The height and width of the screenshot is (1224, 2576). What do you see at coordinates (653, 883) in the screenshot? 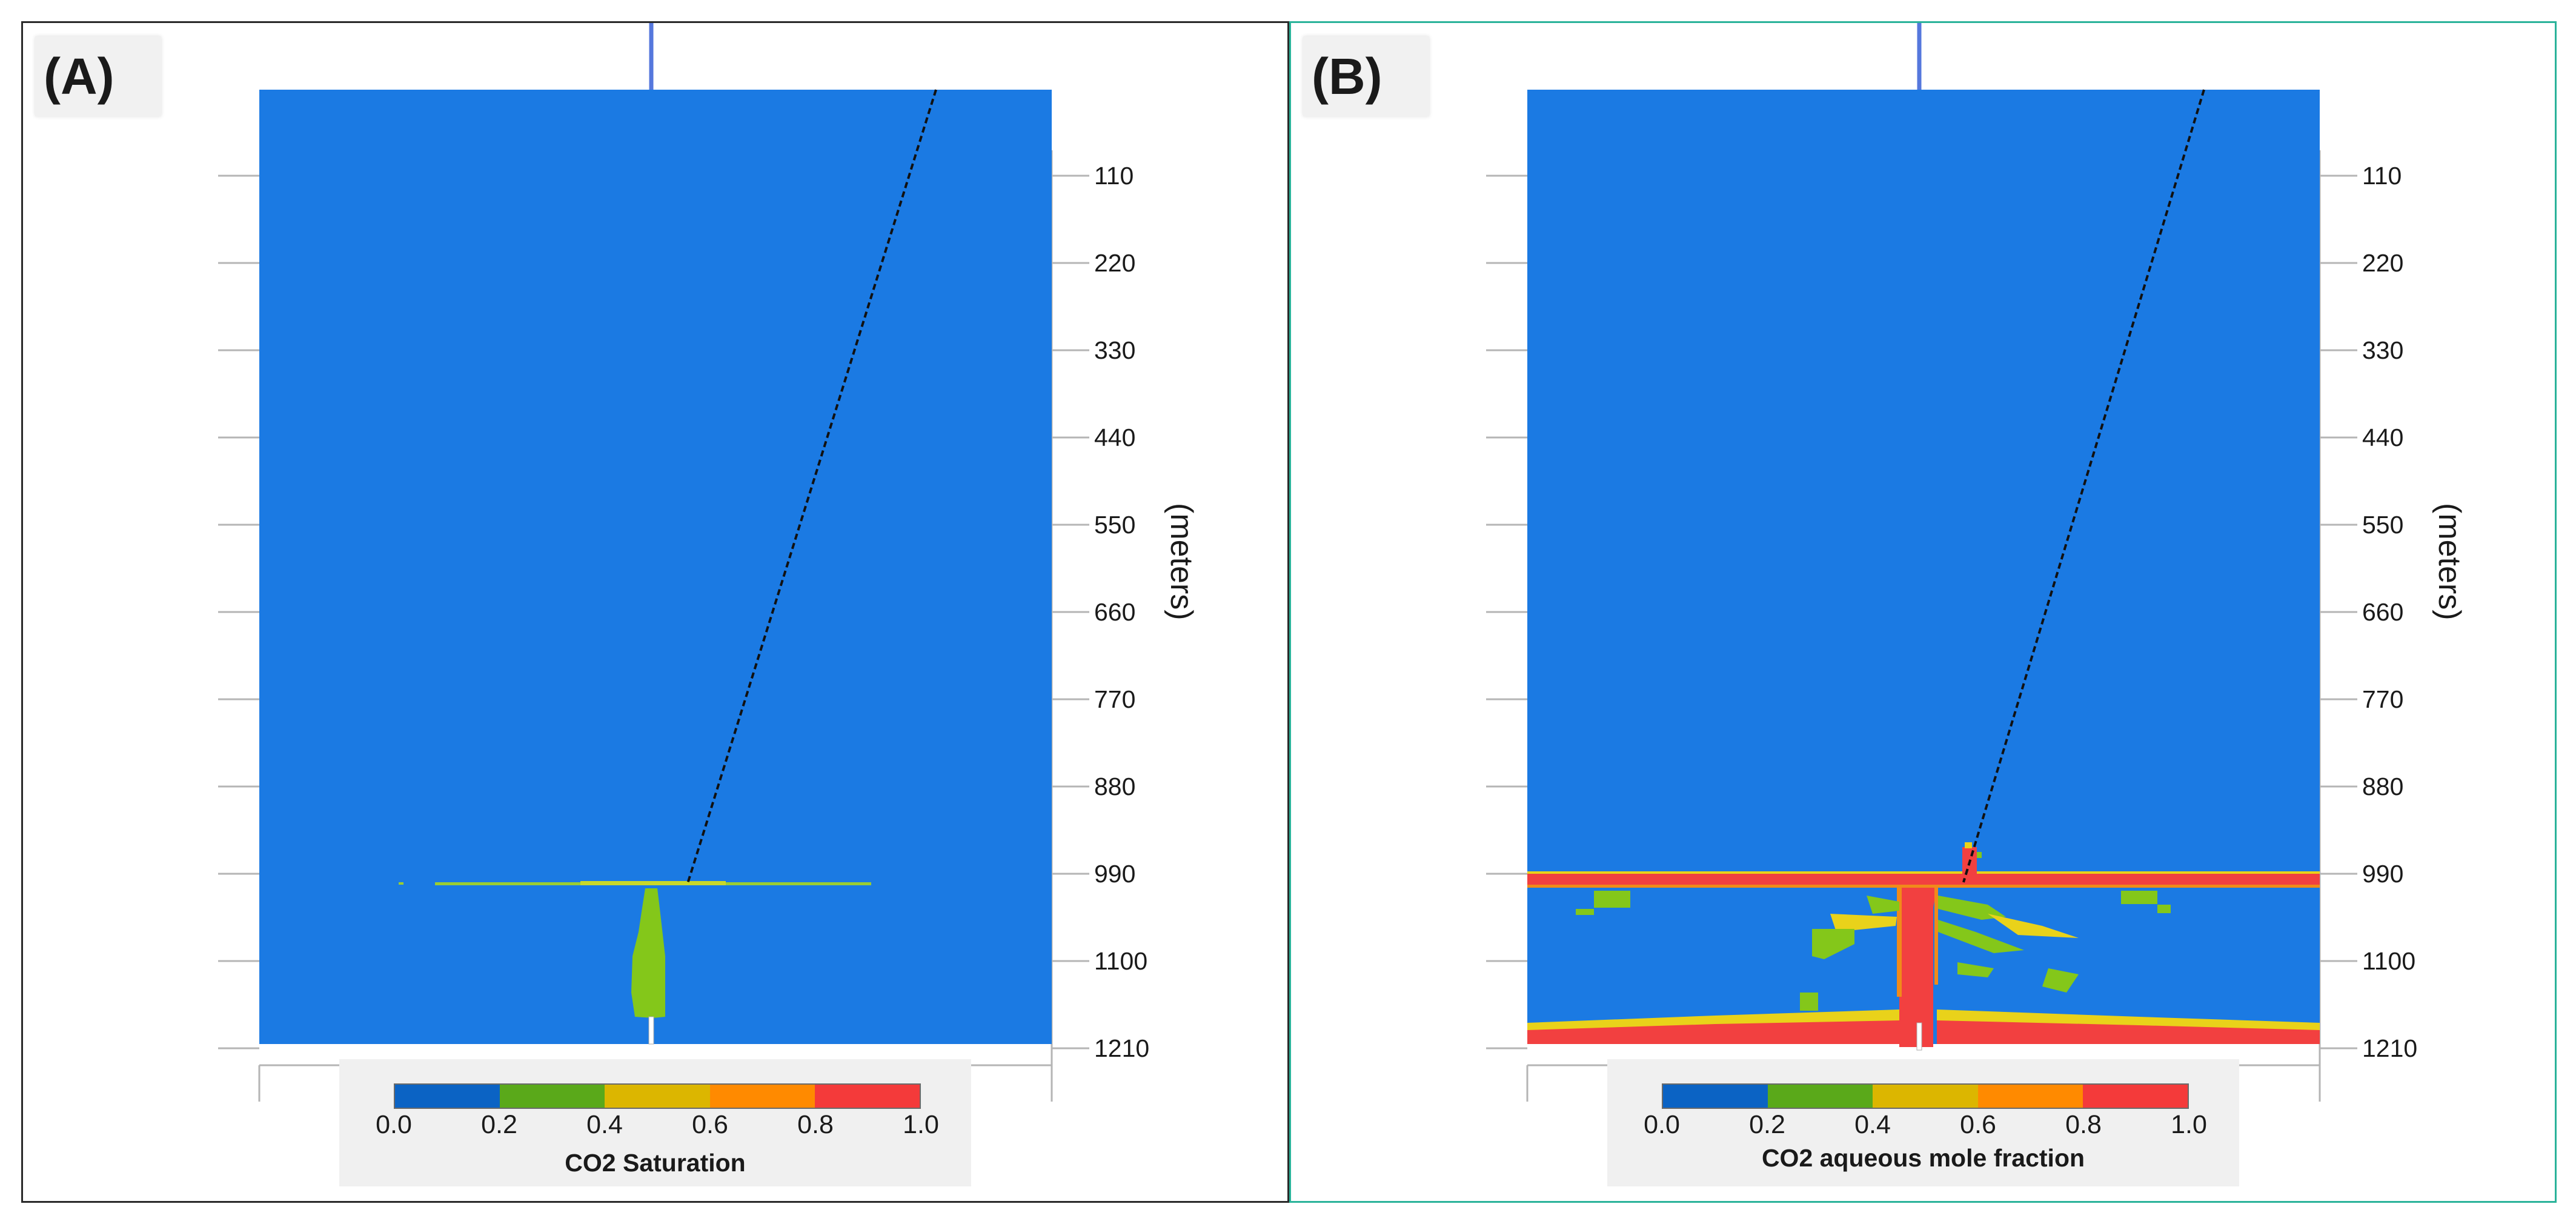
I see `plume-layer-core` at bounding box center [653, 883].